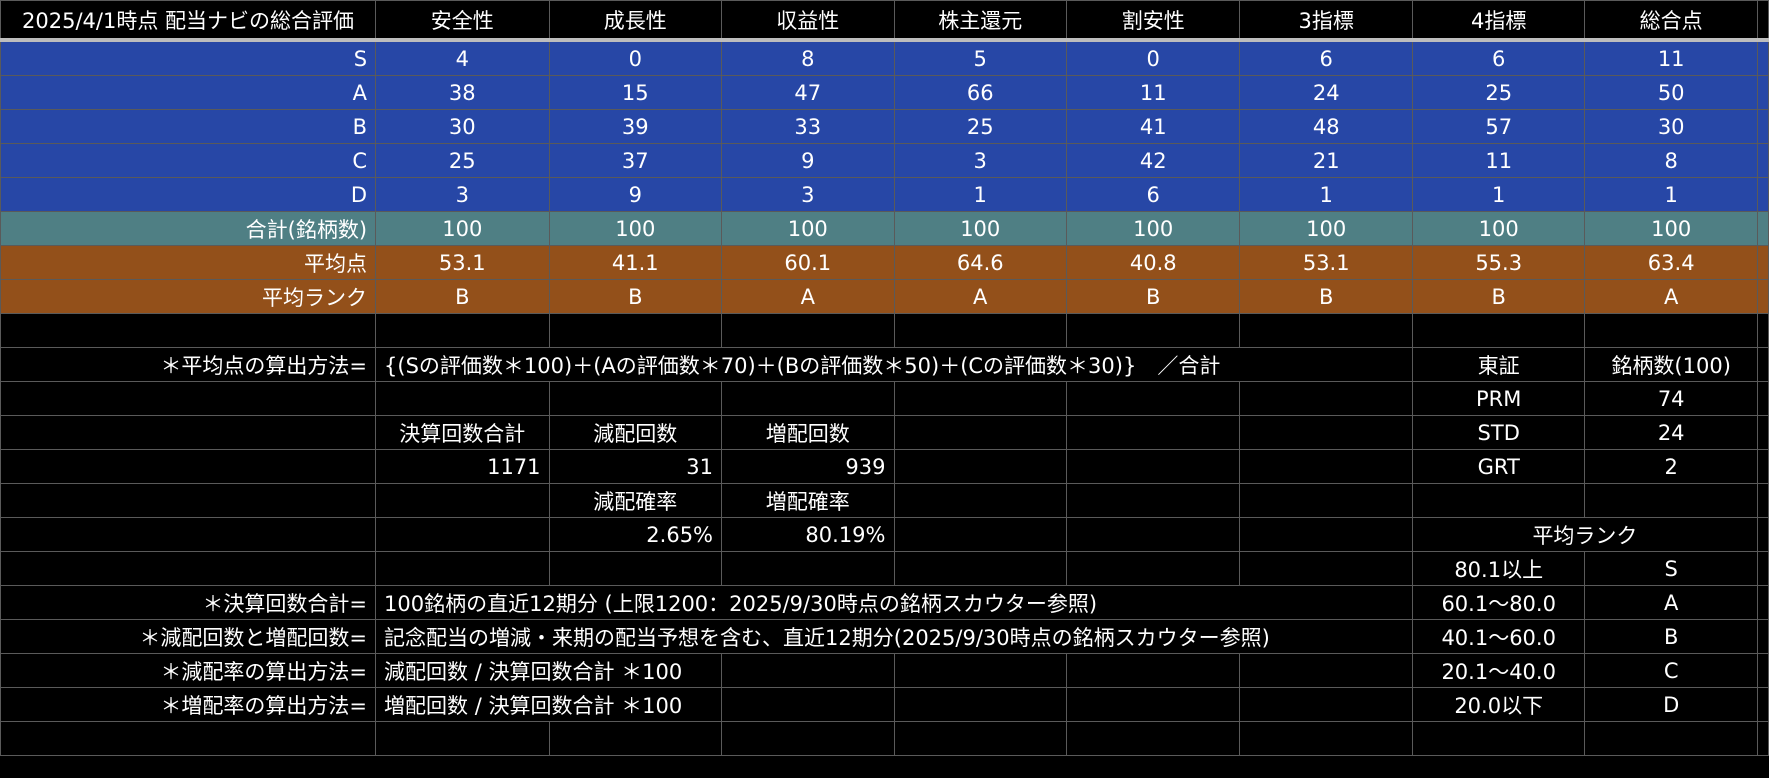  What do you see at coordinates (188, 228) in the screenshot?
I see `row-label: 合計(銘柄数)` at bounding box center [188, 228].